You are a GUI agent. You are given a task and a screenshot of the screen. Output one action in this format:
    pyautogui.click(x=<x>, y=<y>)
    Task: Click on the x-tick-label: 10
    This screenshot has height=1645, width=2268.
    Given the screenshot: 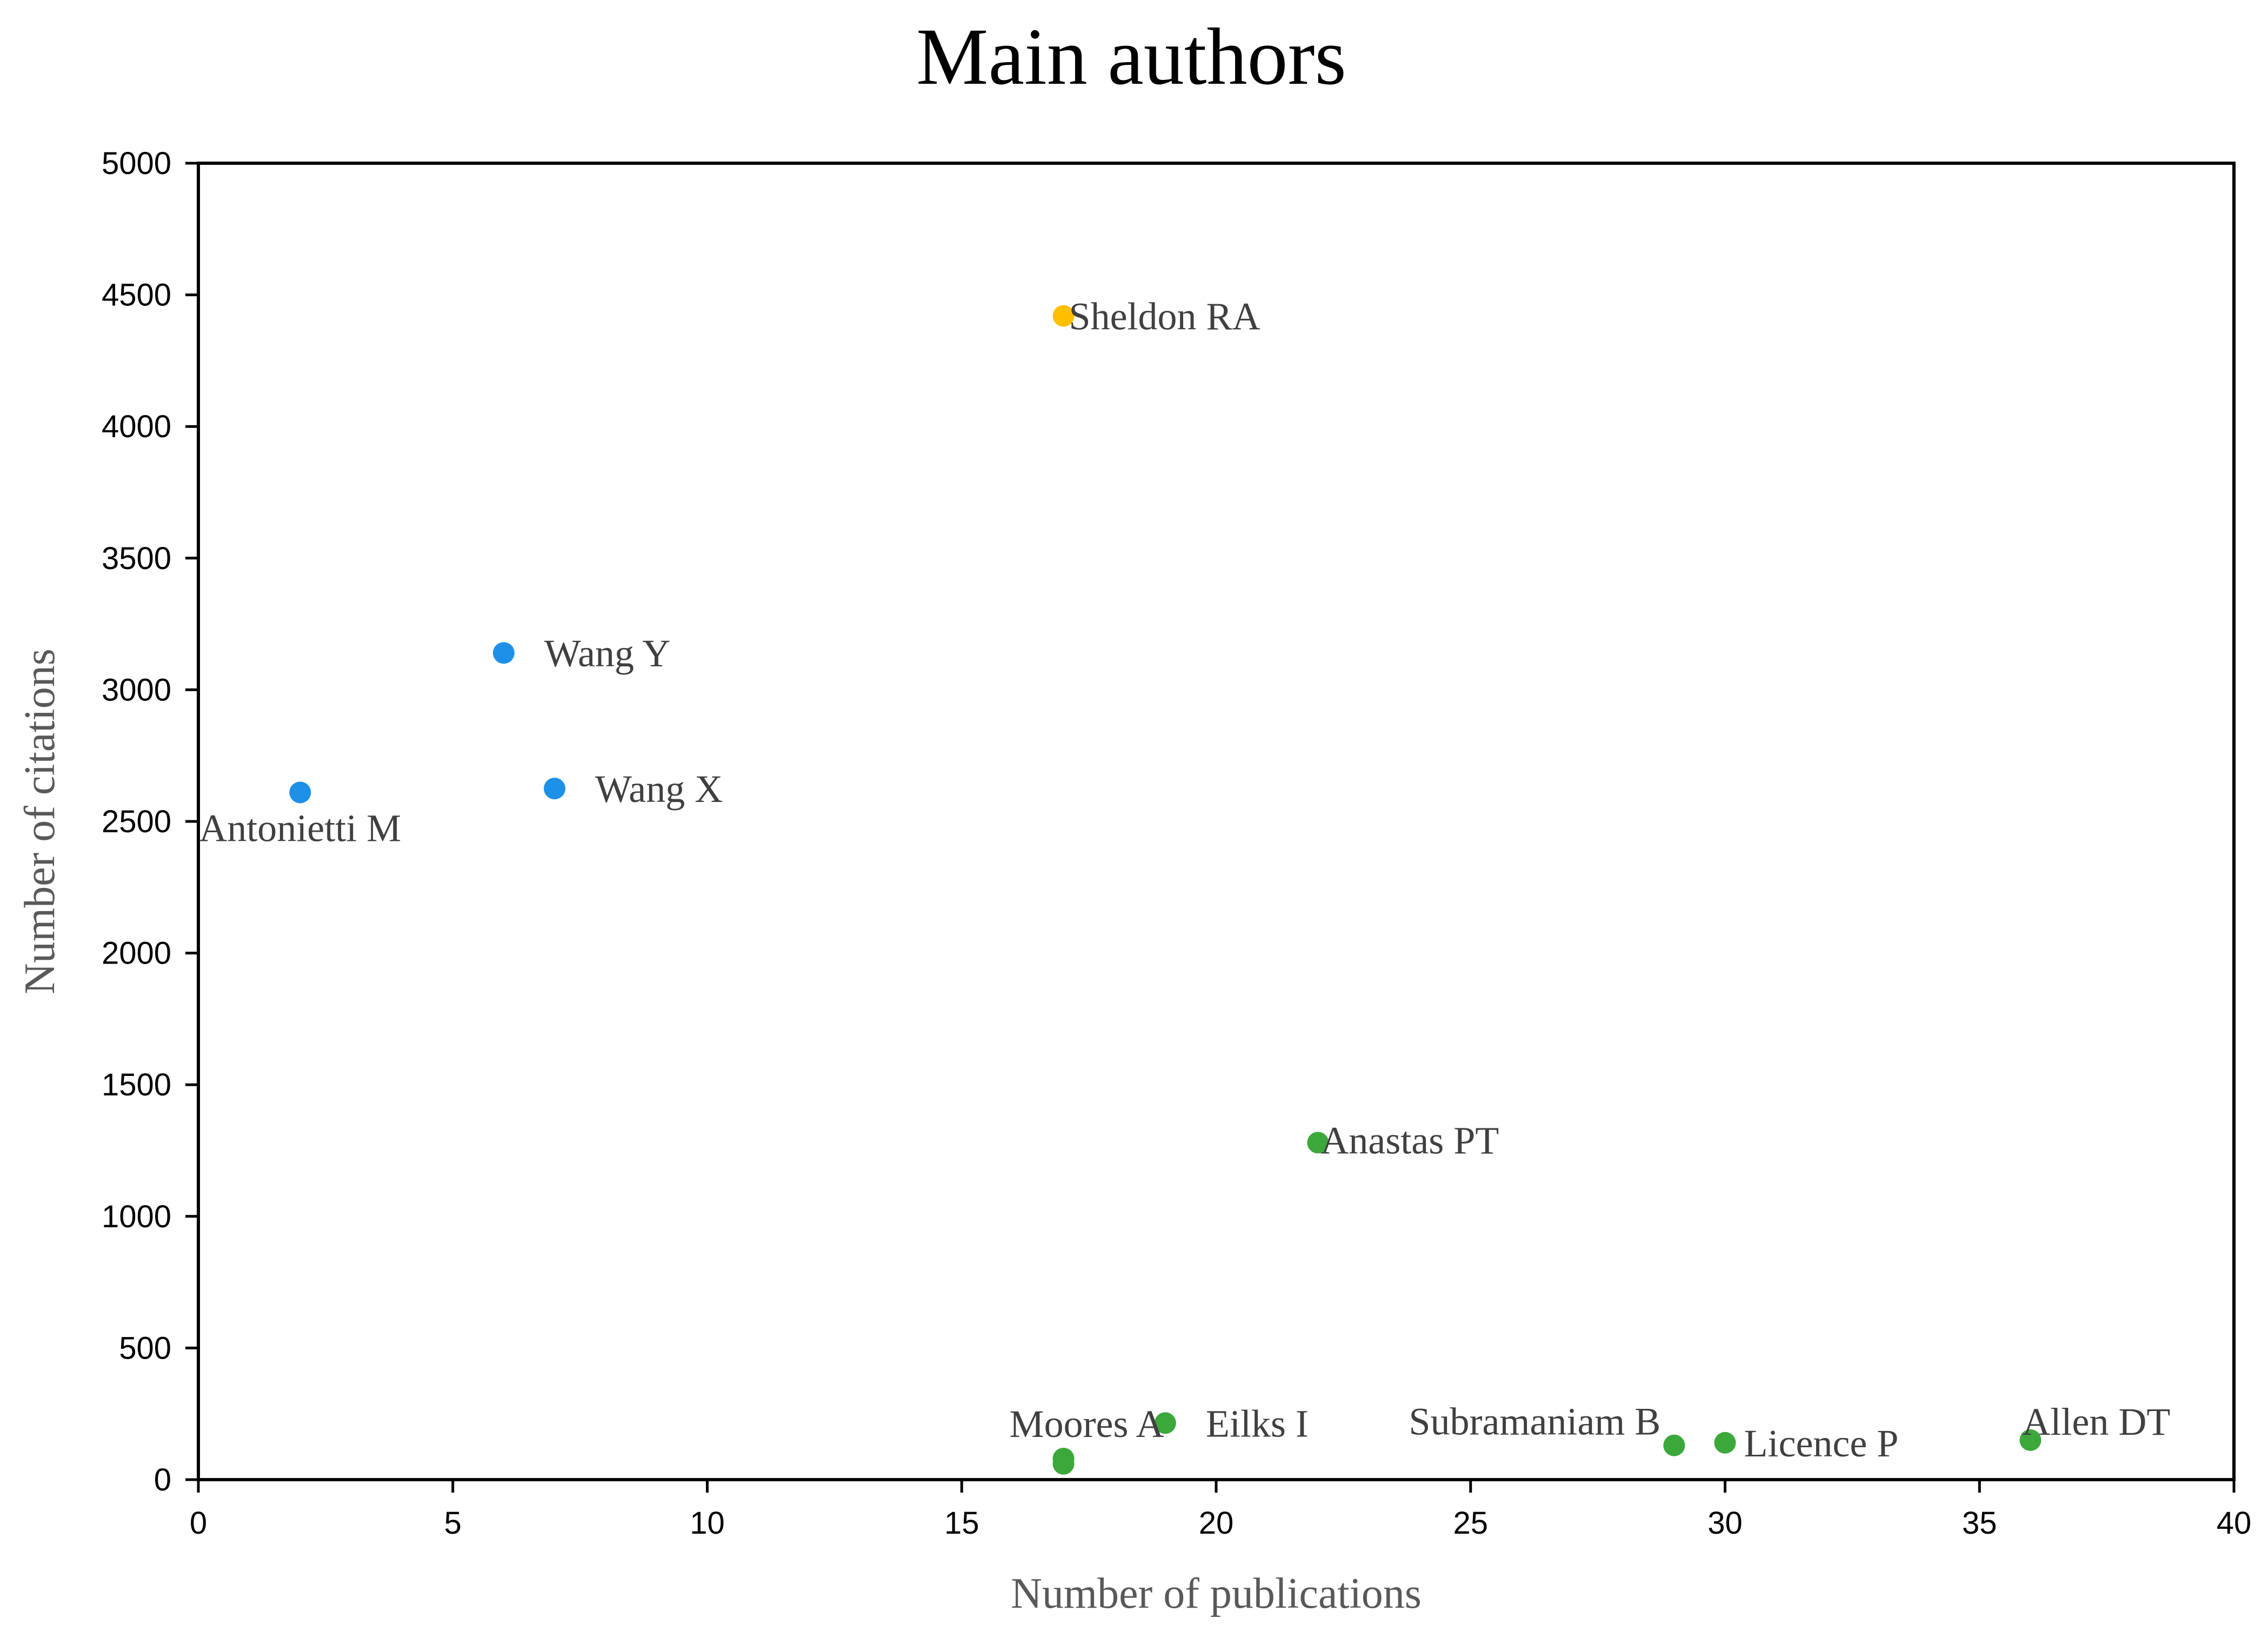 What is the action you would take?
    pyautogui.click(x=708, y=1524)
    